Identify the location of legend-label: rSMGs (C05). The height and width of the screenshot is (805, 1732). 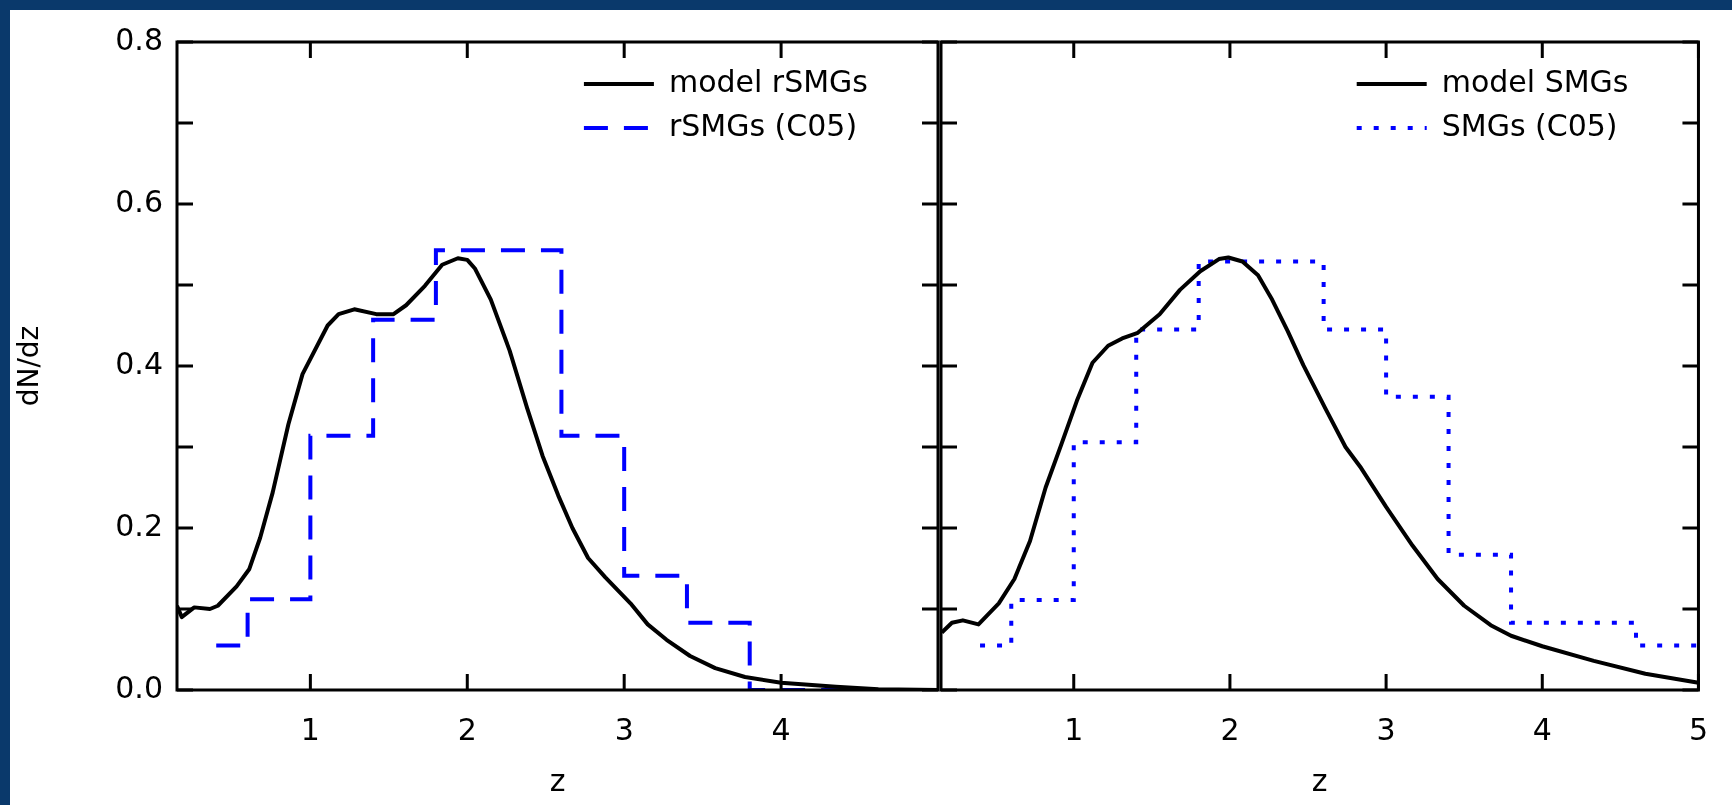
(763, 125).